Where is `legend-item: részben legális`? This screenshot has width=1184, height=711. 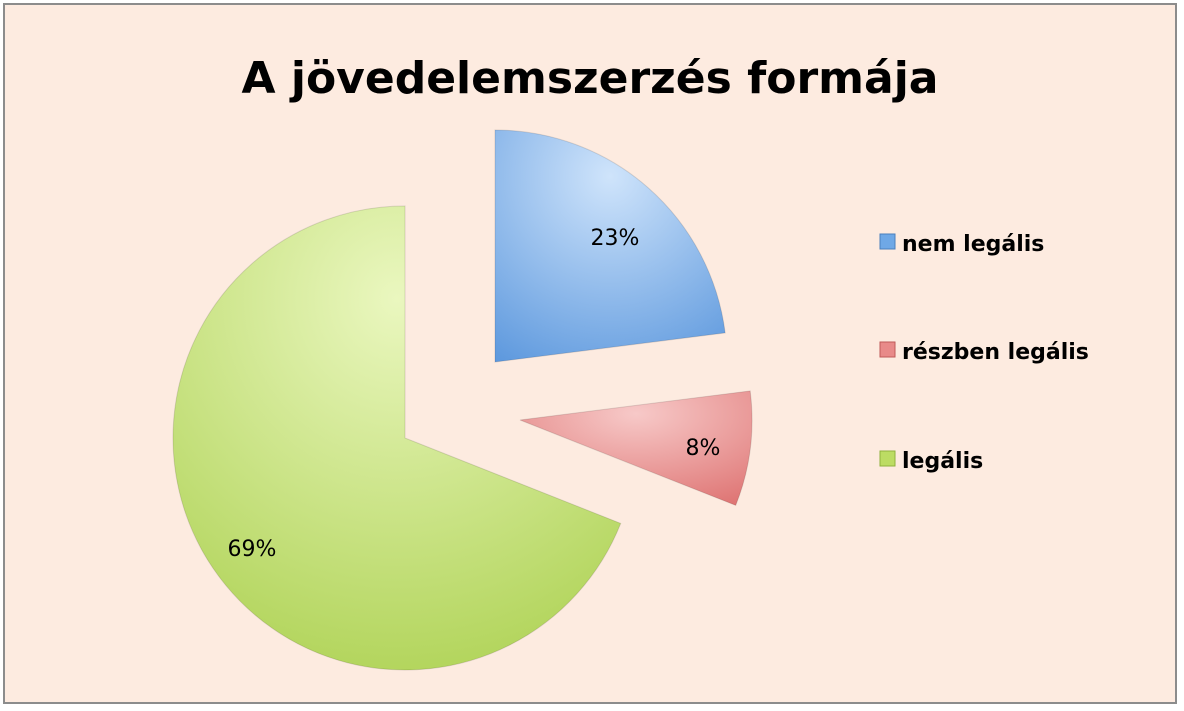
legend-item: részben legális is located at coordinates (984, 352).